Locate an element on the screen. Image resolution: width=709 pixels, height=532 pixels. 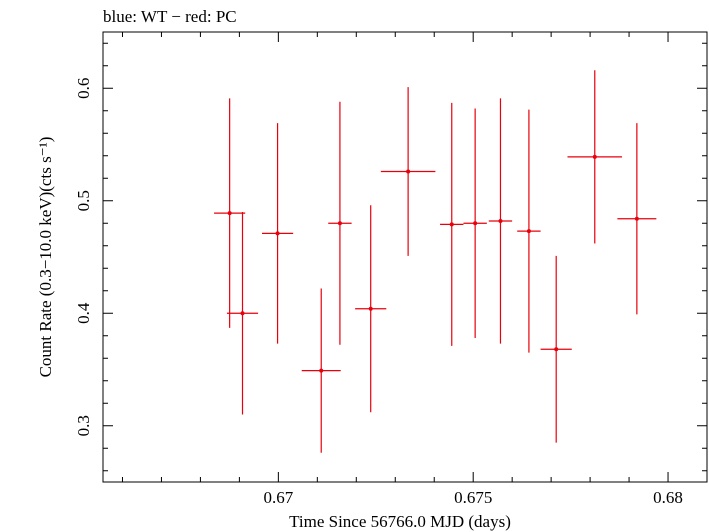
y-axis-label: Count Rate (0.3−10.0 keV)(cts s⁻¹) is located at coordinates (45, 257).